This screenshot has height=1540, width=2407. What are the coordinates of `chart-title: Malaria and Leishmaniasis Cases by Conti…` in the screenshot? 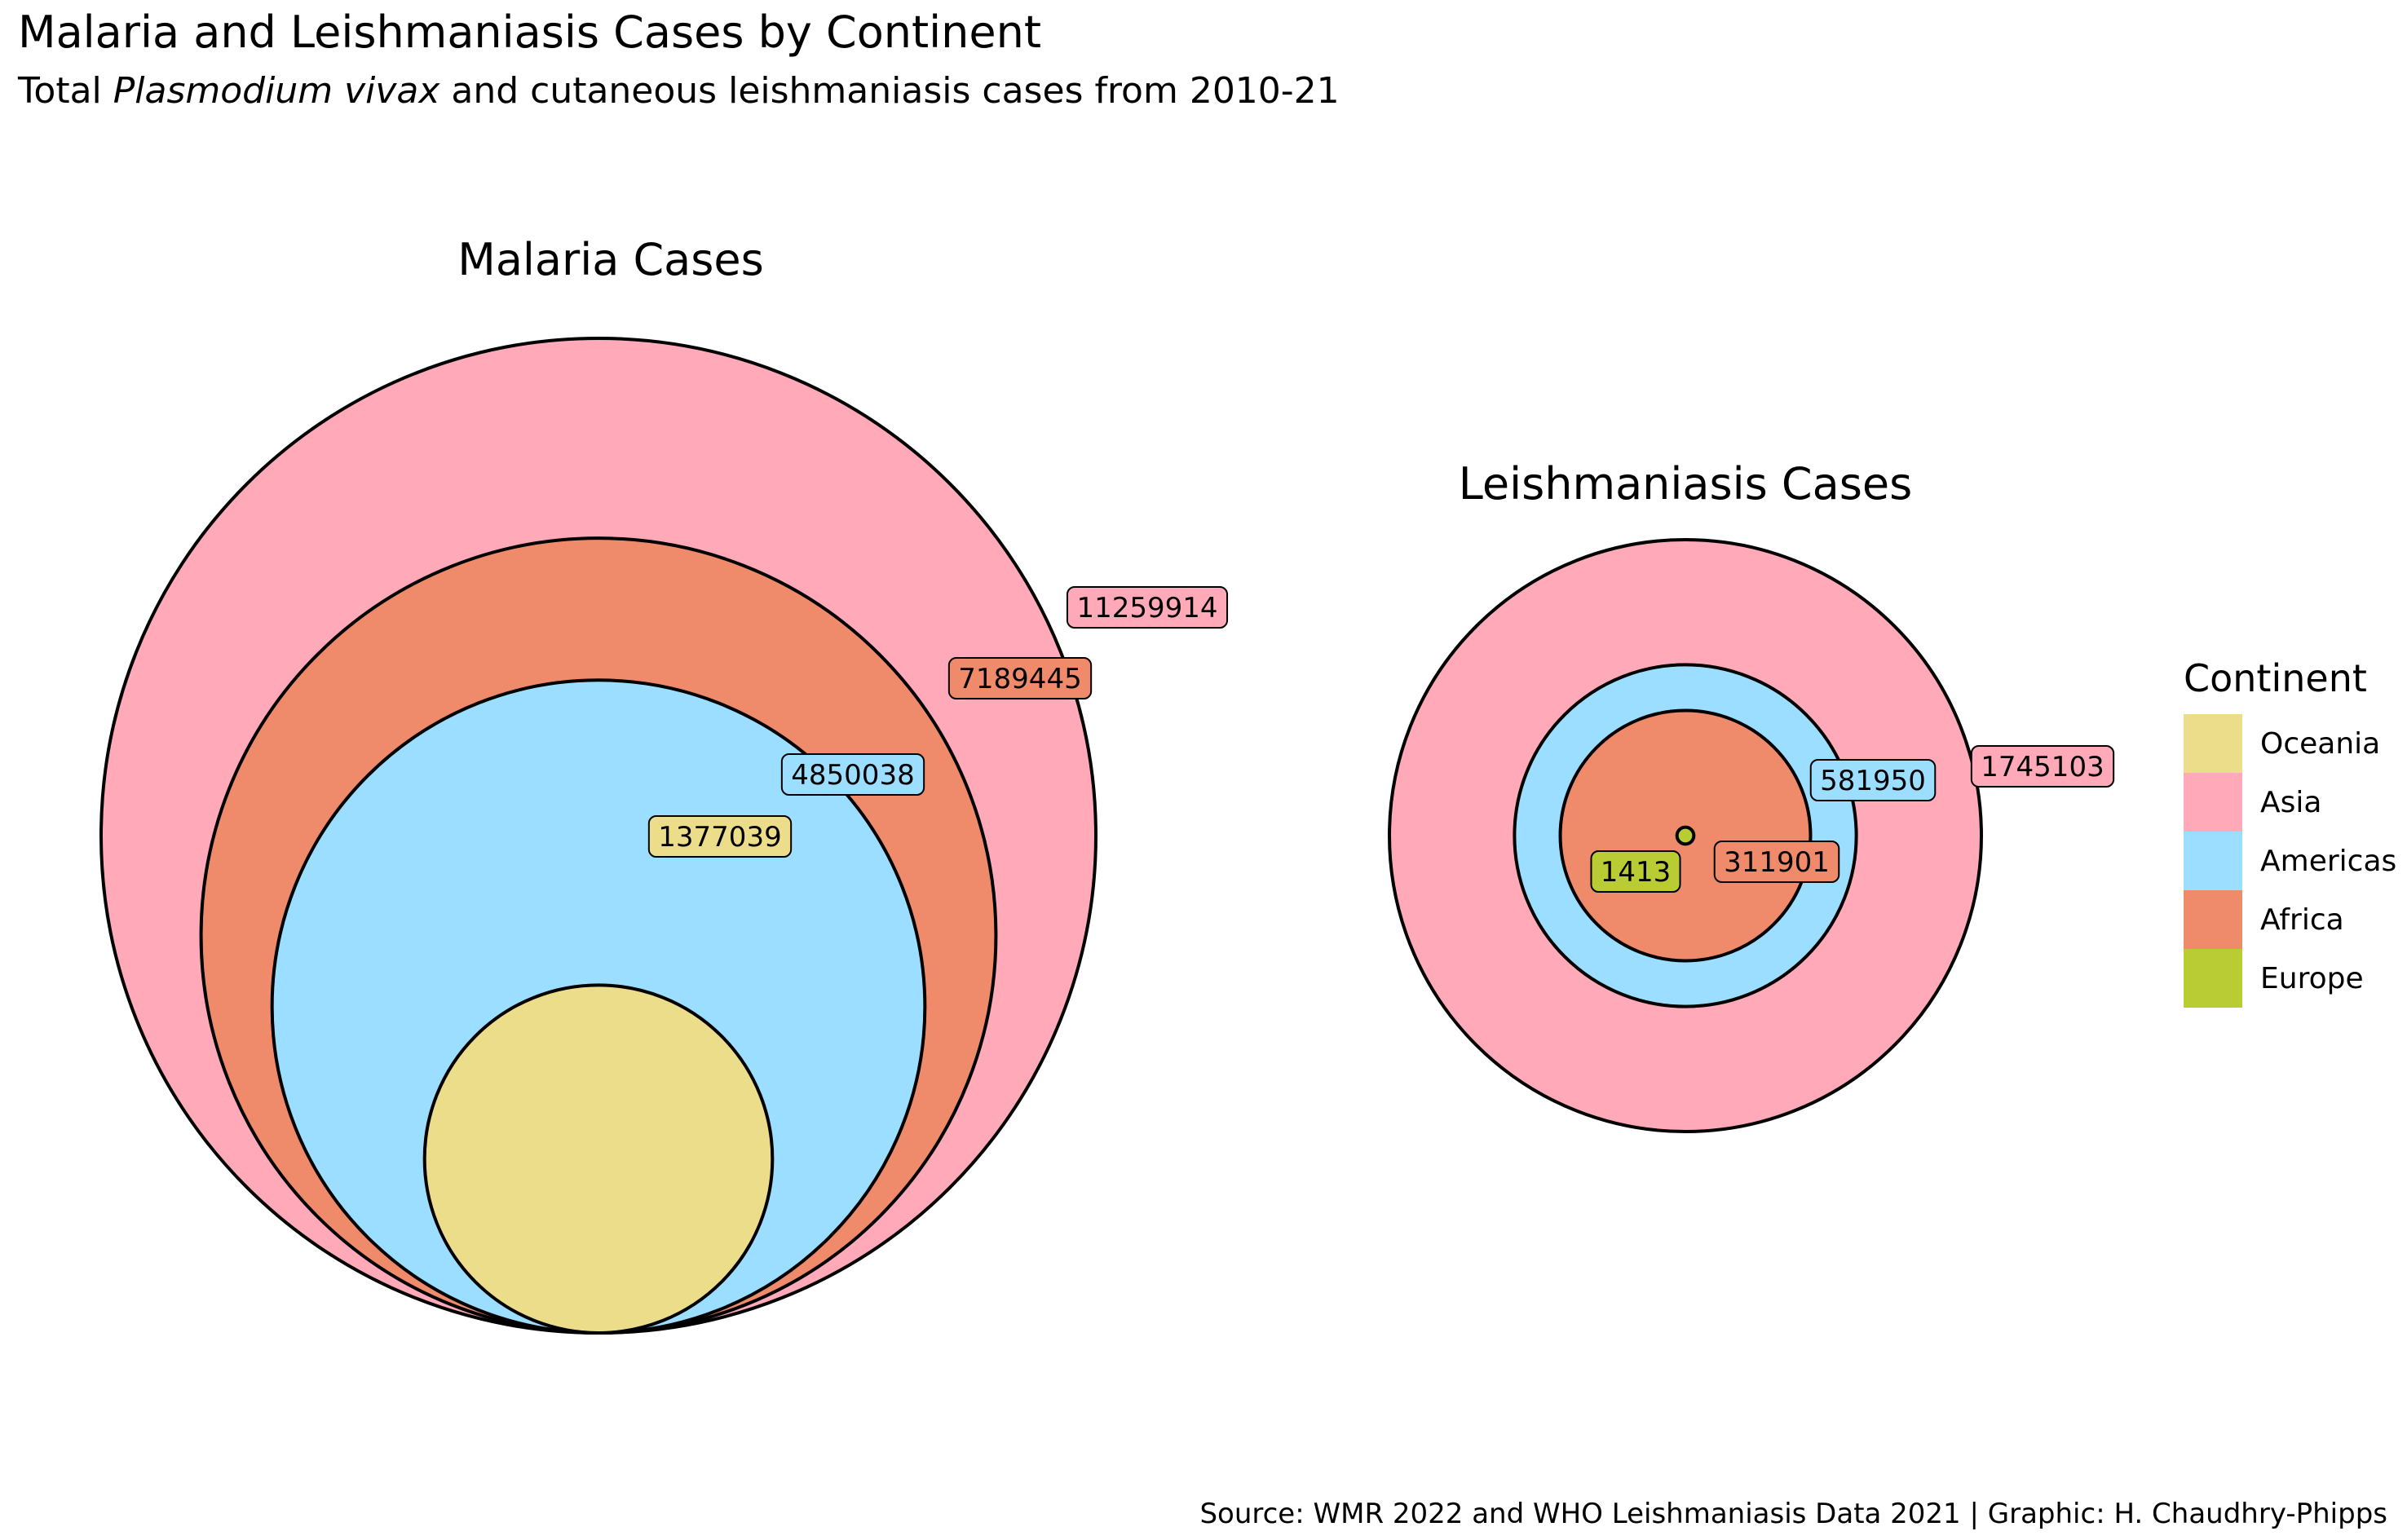 It's located at (529, 33).